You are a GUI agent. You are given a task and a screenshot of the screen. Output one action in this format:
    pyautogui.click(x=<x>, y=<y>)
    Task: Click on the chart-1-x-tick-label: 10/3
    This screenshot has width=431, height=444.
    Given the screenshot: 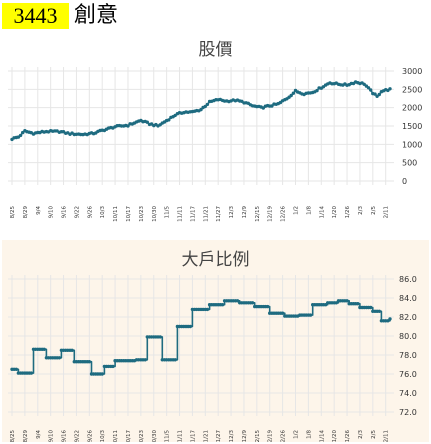 What is the action you would take?
    pyautogui.click(x=103, y=436)
    